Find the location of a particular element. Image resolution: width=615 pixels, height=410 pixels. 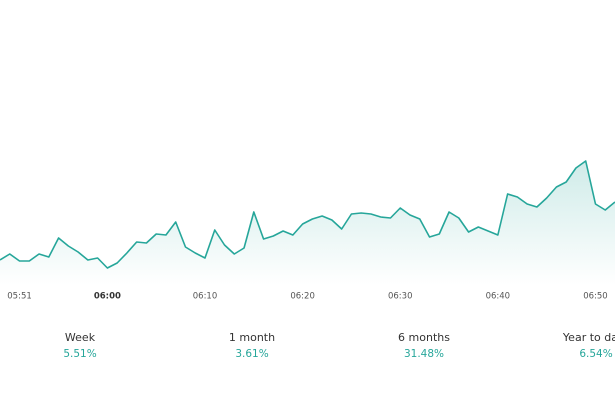

stat-label: 6 months is located at coordinates (424, 337).